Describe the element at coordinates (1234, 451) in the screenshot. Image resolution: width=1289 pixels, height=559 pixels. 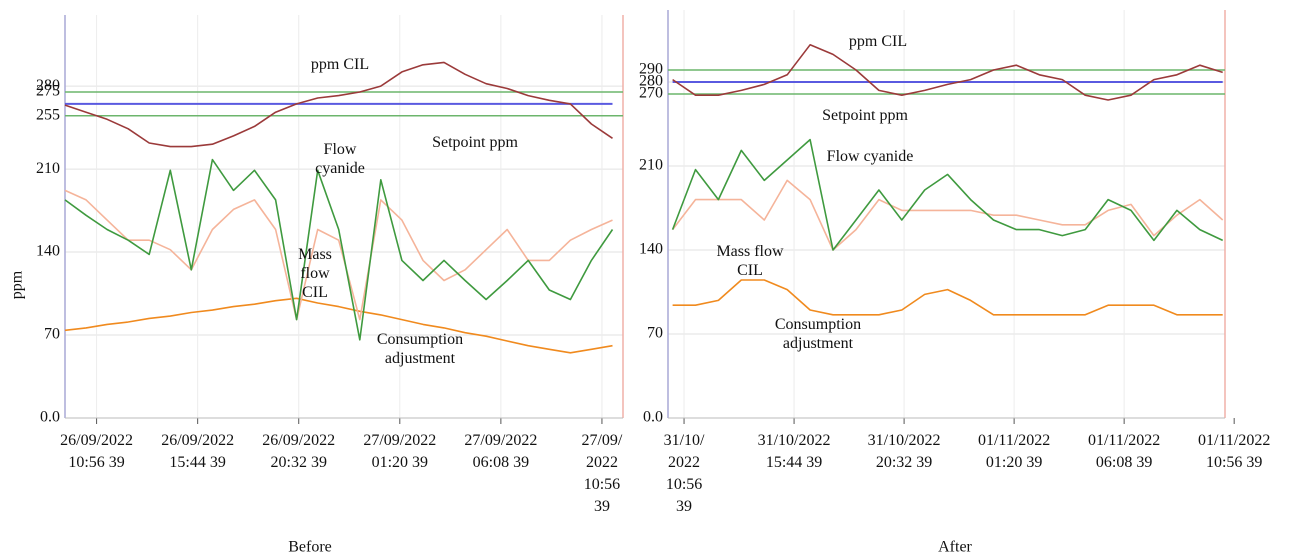
I see `x-tick-label: 01/11/2022 10:56 39` at that location.